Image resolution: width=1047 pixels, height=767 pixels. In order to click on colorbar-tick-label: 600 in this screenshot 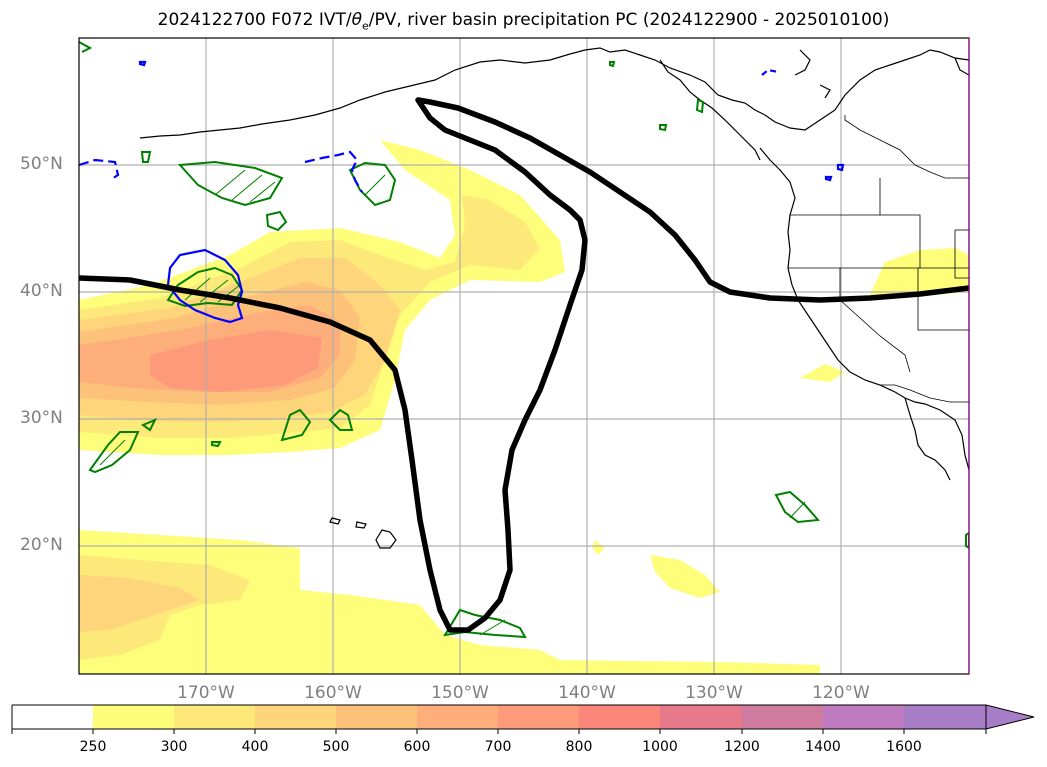, I will do `click(417, 747)`.